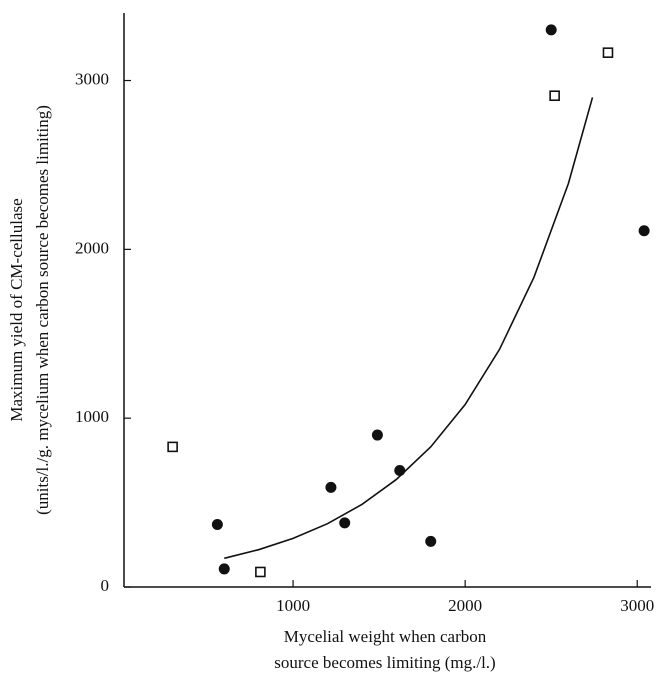  What do you see at coordinates (465, 605) in the screenshot?
I see `x-tick-label: 2000` at bounding box center [465, 605].